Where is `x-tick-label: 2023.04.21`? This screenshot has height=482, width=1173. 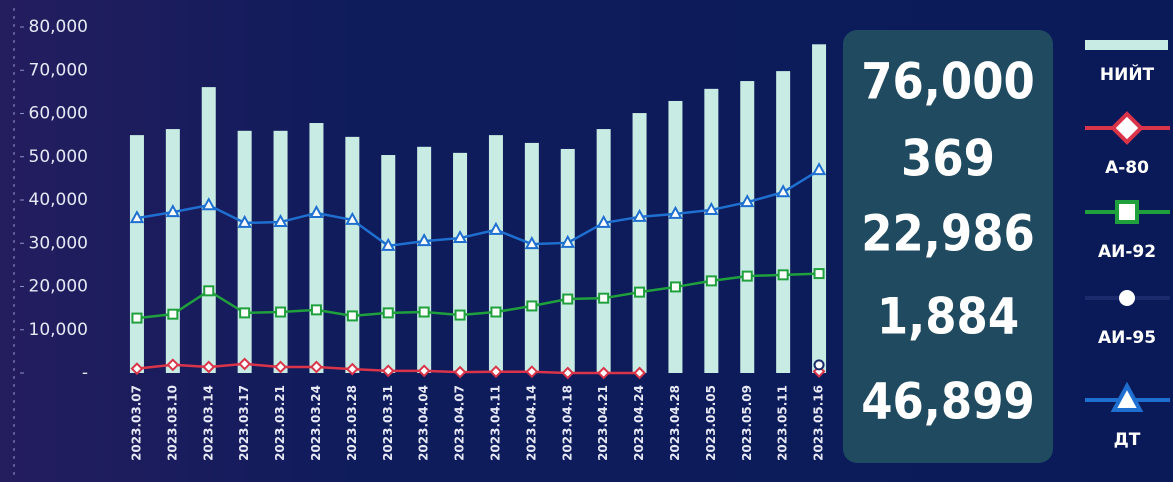 x-tick-label: 2023.04.21 is located at coordinates (603, 423).